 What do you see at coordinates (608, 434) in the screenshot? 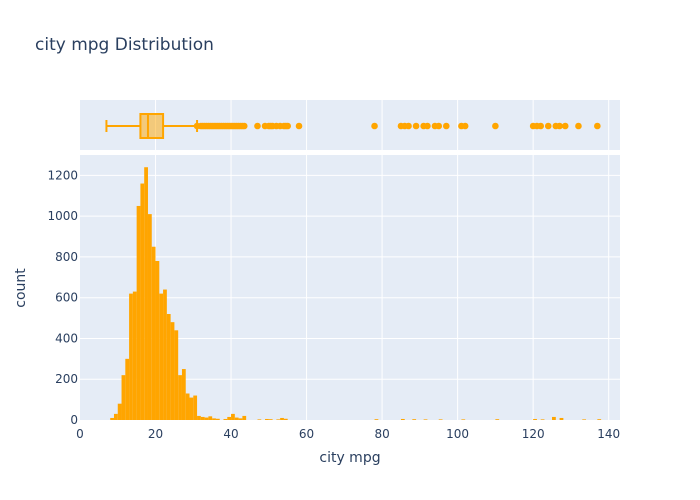
I see `x-tick-label: 140` at bounding box center [608, 434].